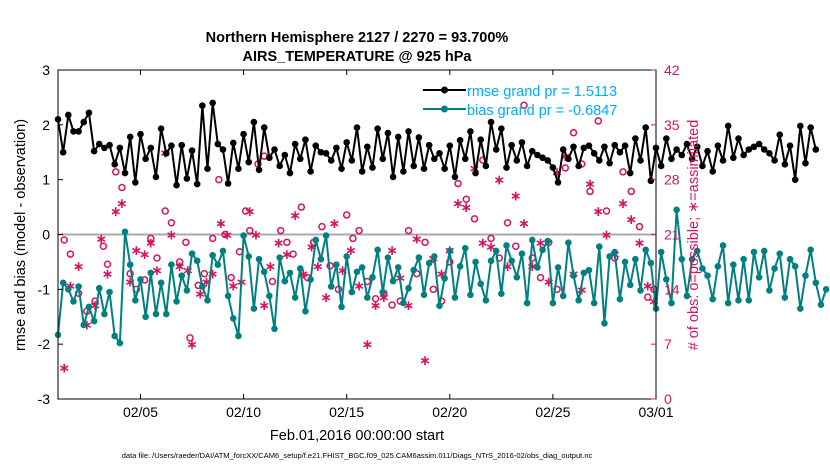 This screenshot has height=470, width=830. Describe the element at coordinates (46, 125) in the screenshot. I see `left-y-tick-label: 2` at that location.